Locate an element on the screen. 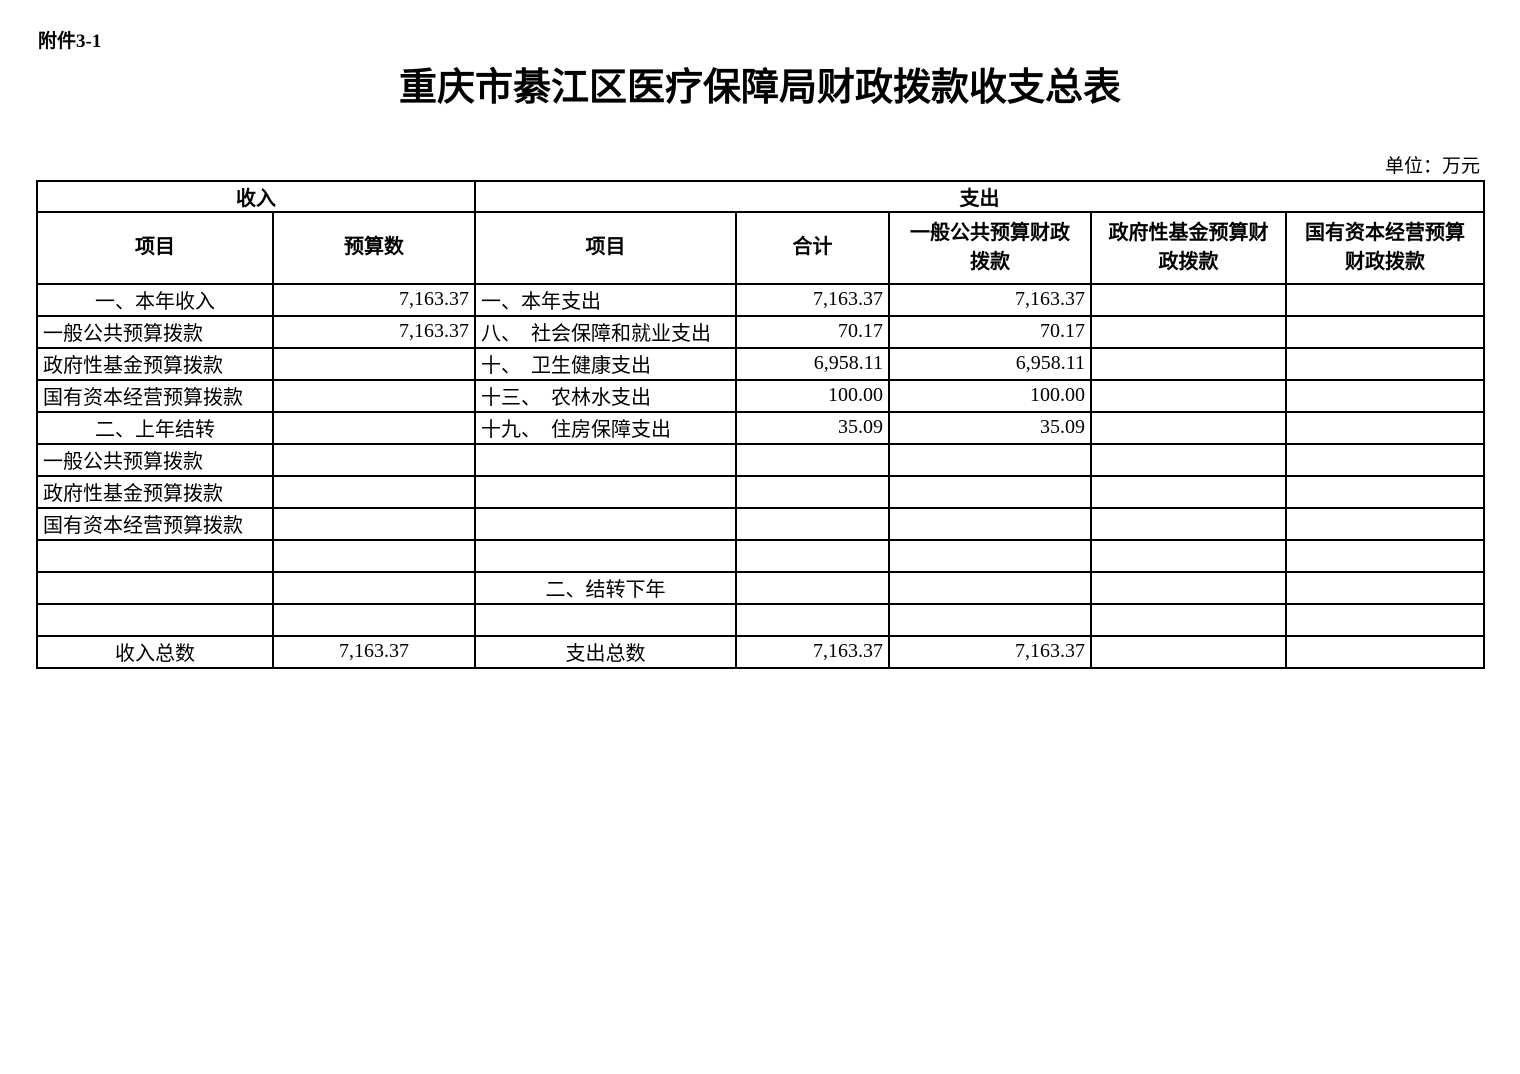 The width and height of the screenshot is (1520, 1074). expense-total-cell: 6,958.11 is located at coordinates (812, 363).